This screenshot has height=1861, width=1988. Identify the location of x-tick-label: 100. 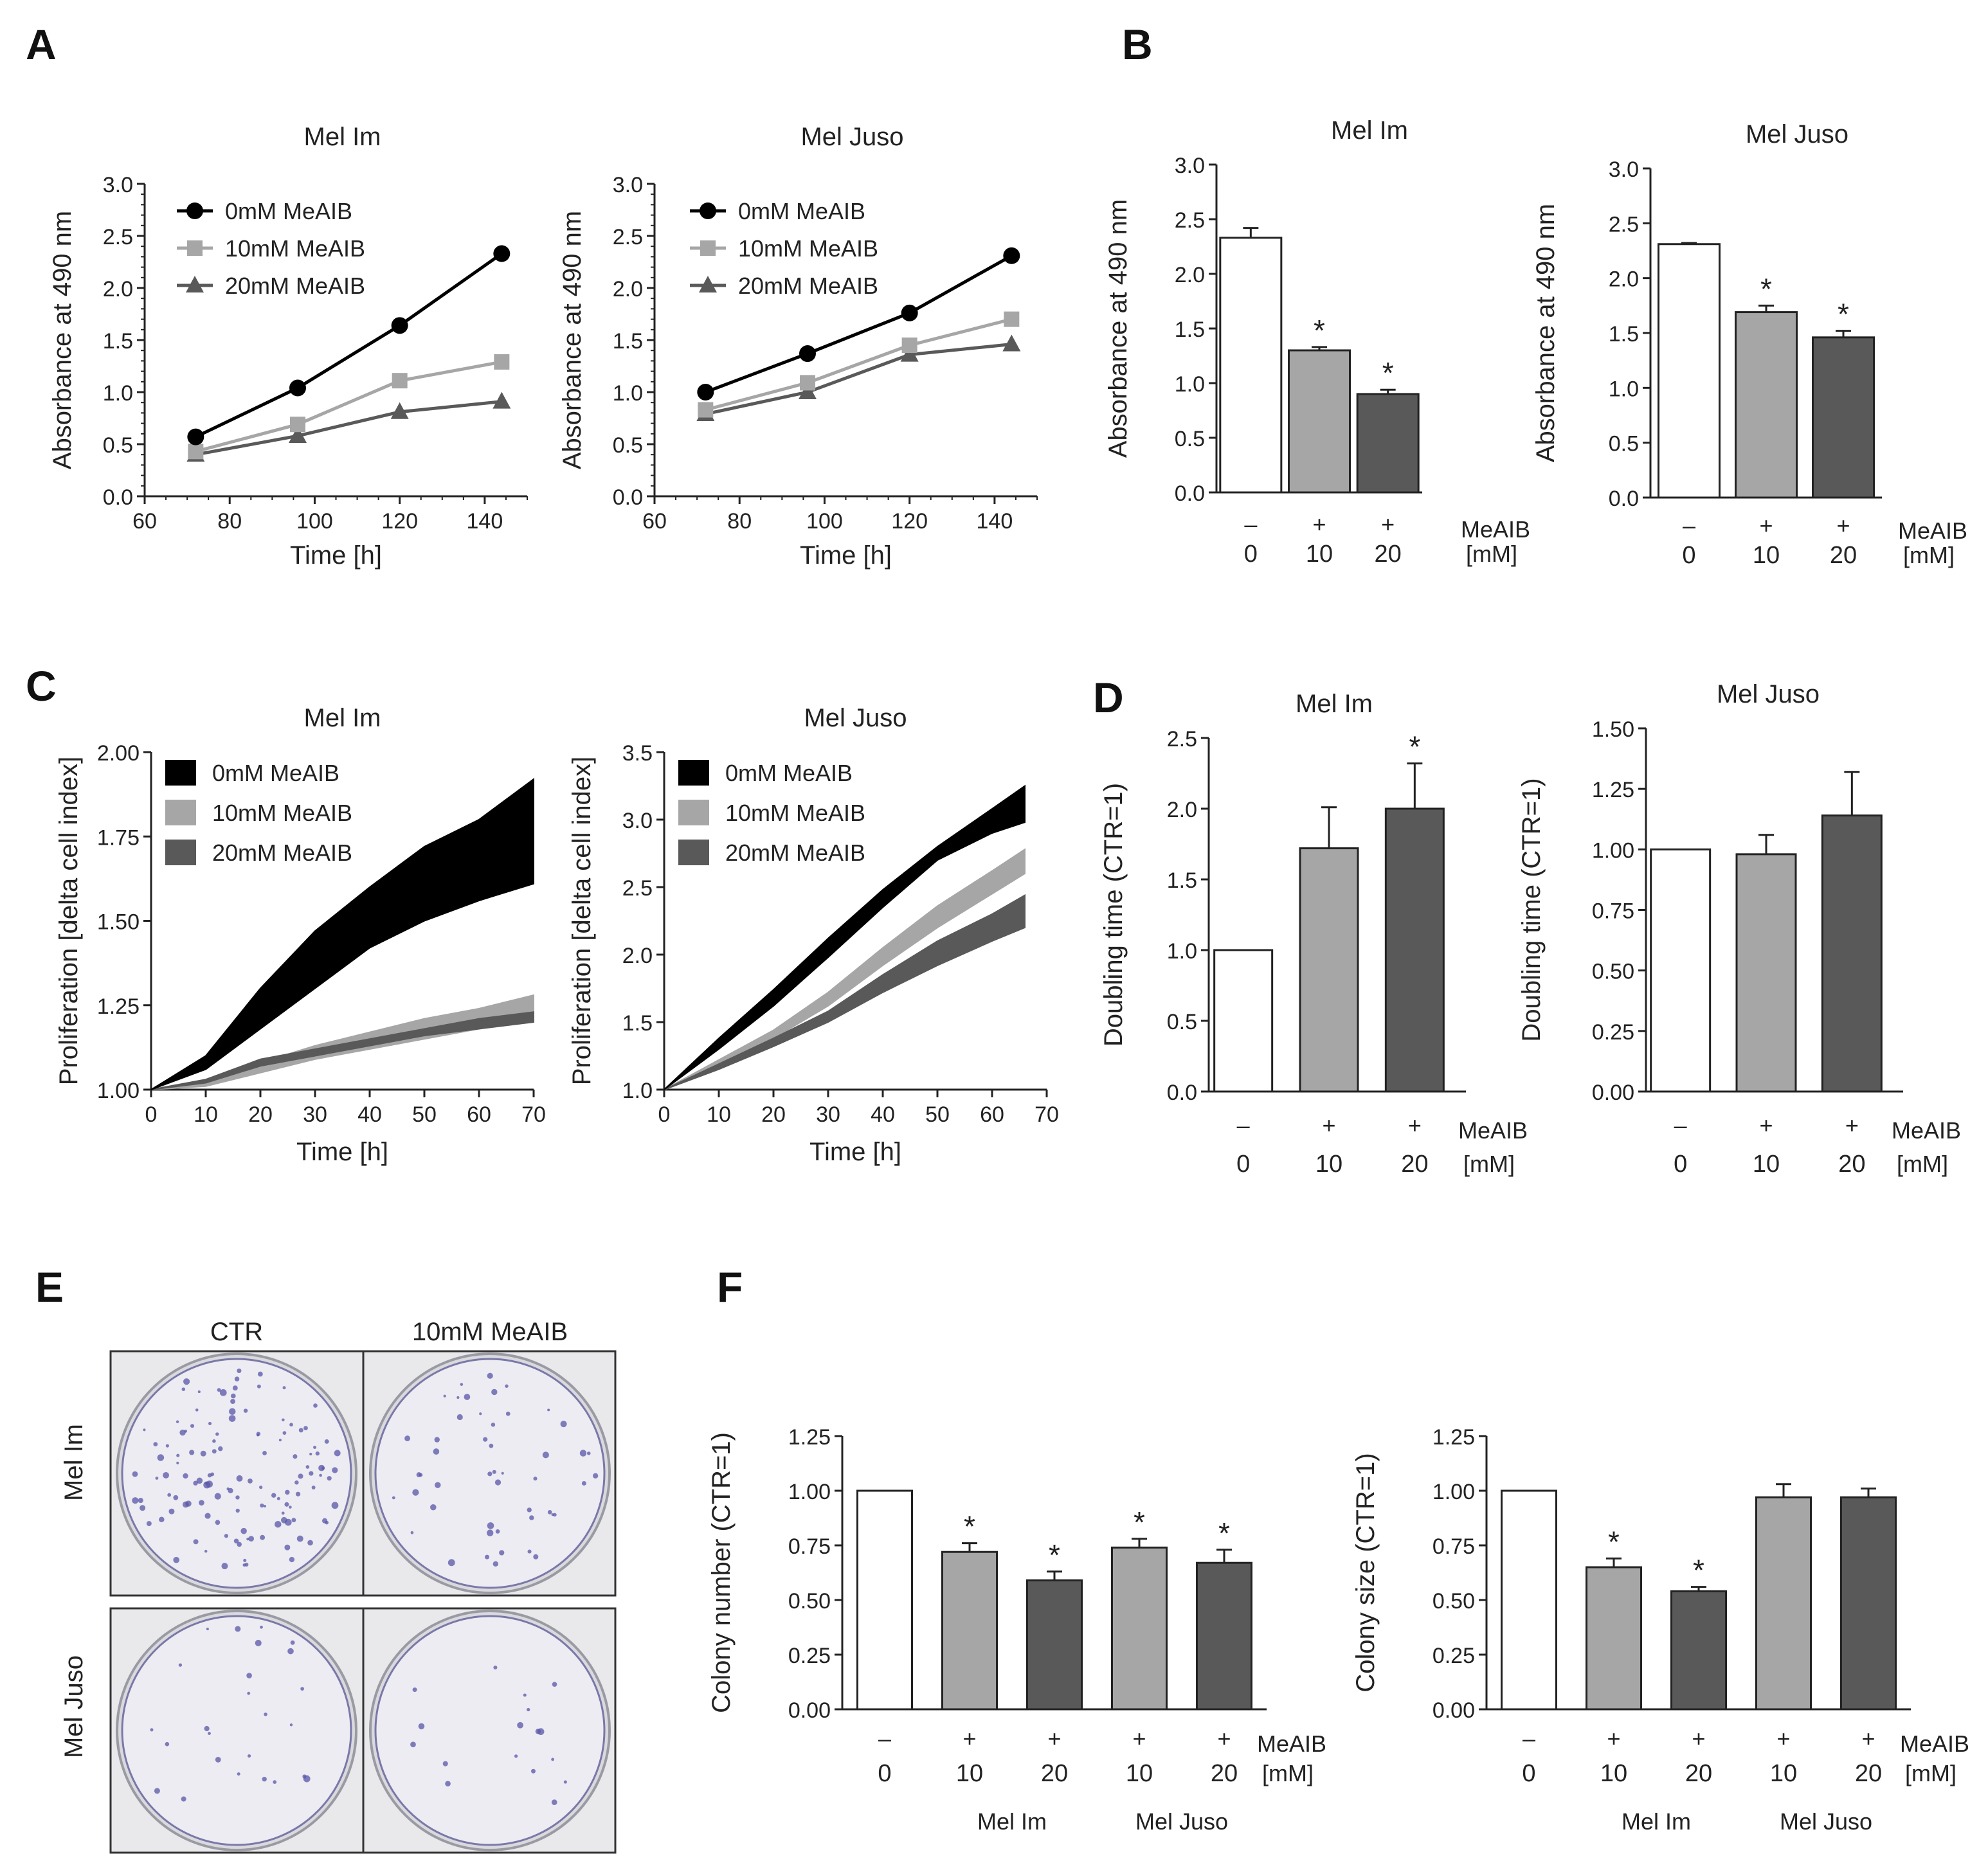
(825, 521).